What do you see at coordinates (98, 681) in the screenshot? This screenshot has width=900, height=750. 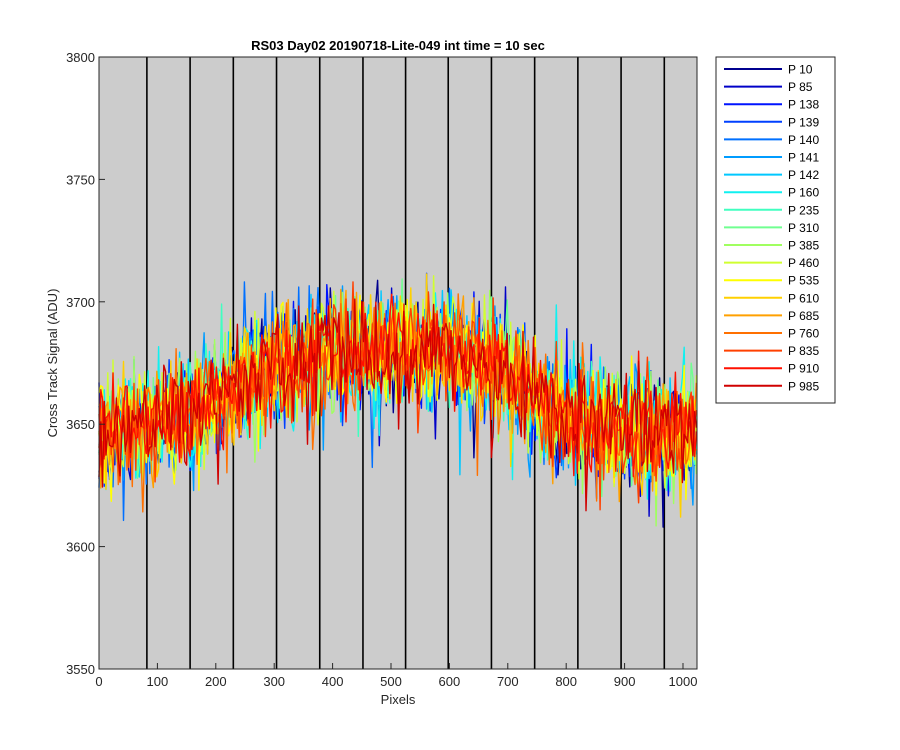 I see `x-tick-label-0: 0` at bounding box center [98, 681].